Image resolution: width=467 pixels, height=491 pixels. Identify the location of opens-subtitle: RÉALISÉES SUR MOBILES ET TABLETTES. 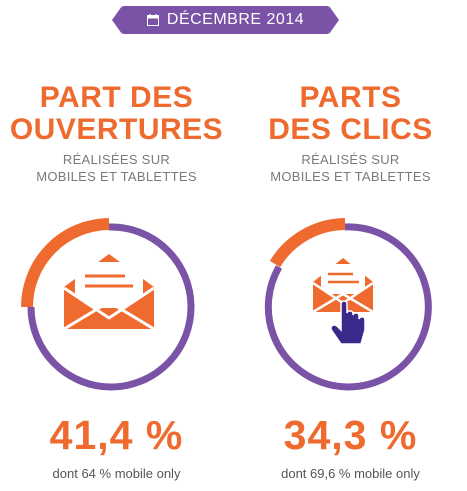
(116, 168).